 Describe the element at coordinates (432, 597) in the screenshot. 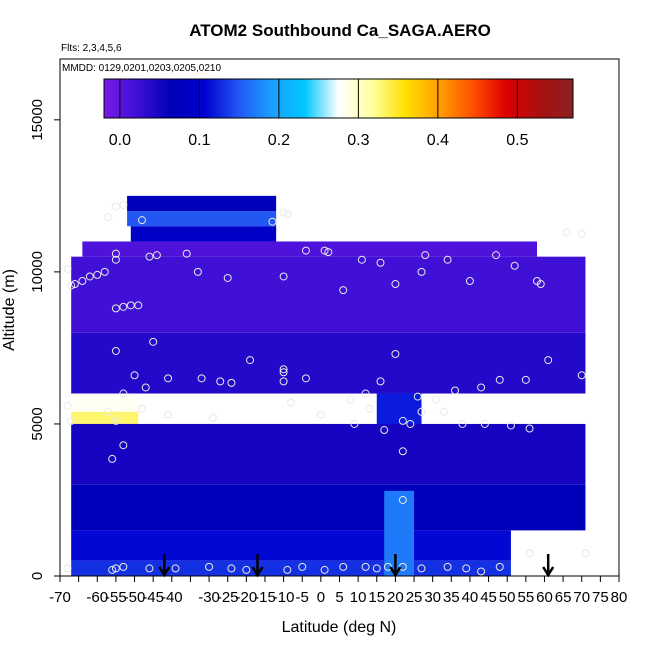

I see `x-tick-label: 30` at that location.